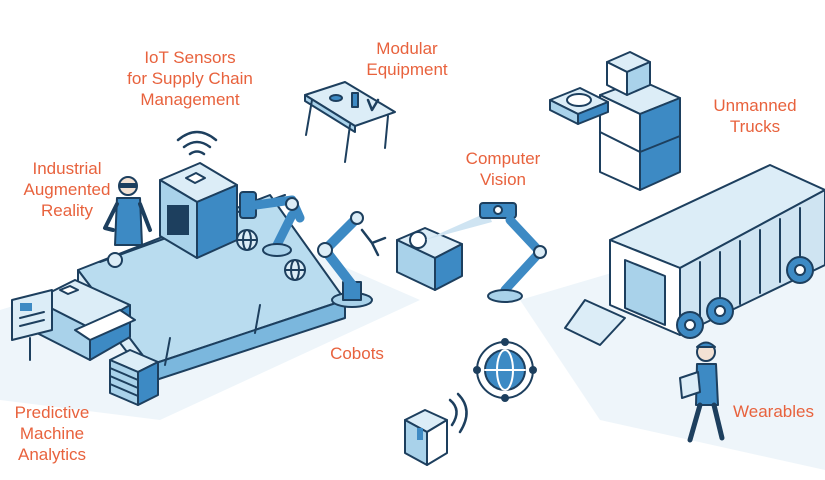  I want to click on label-line: Wearables, so click(773, 411).